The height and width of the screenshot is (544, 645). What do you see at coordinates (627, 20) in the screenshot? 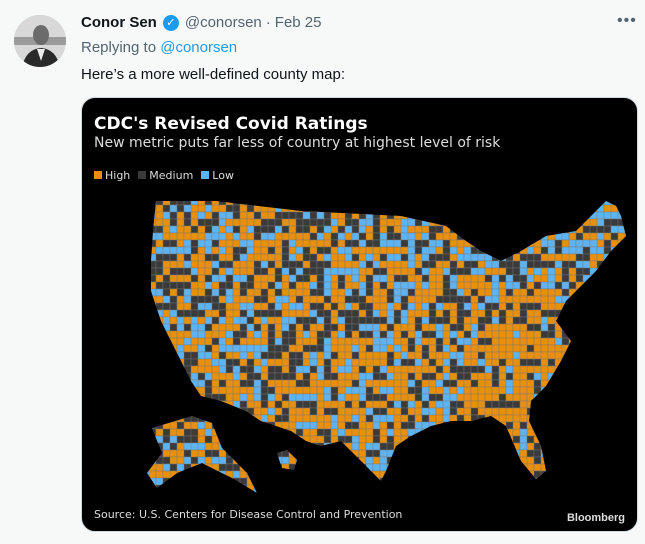
I see `more-horizontal-icon: •••` at bounding box center [627, 20].